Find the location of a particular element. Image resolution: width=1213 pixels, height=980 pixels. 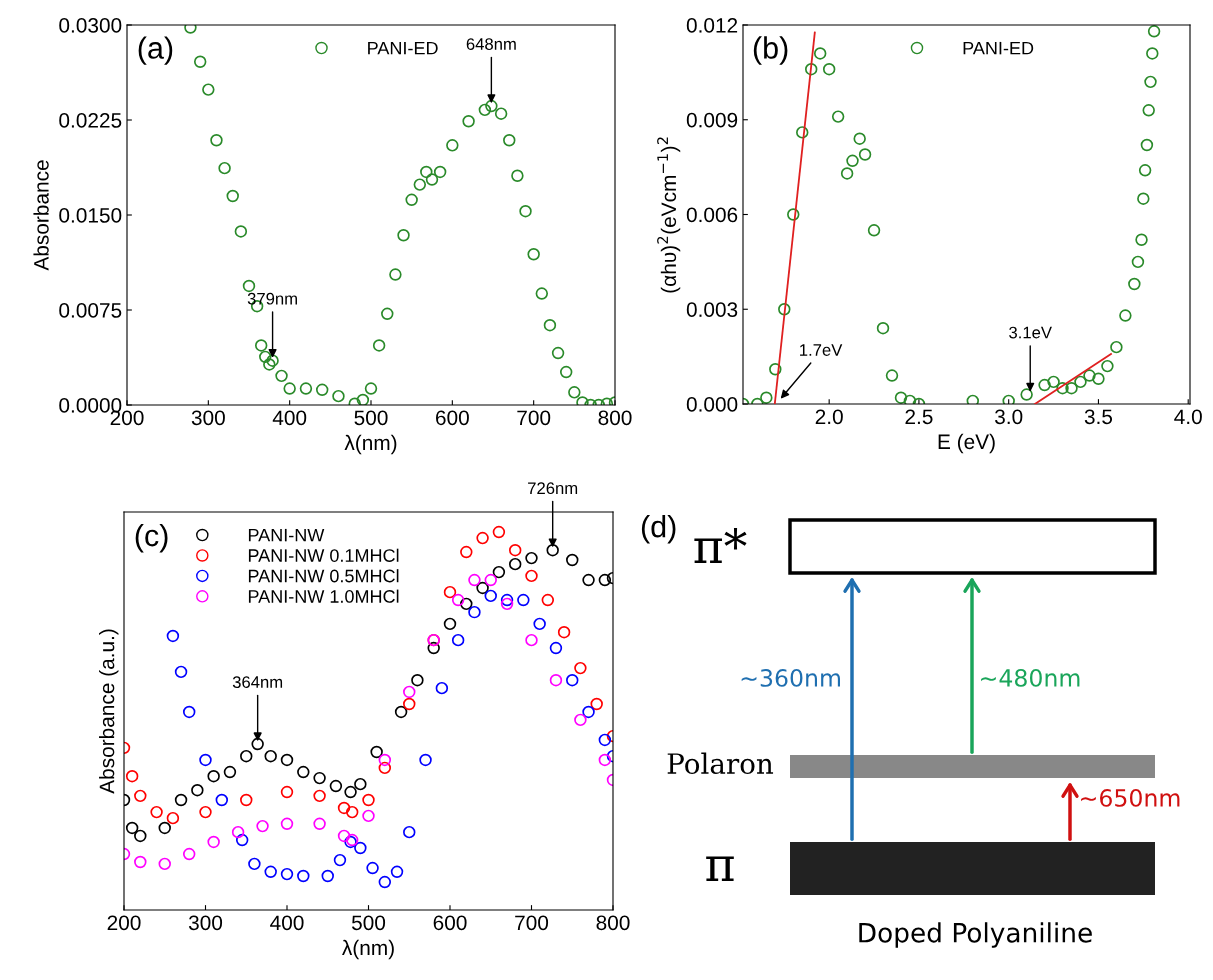

x-tick-label: 200 is located at coordinates (124, 923).